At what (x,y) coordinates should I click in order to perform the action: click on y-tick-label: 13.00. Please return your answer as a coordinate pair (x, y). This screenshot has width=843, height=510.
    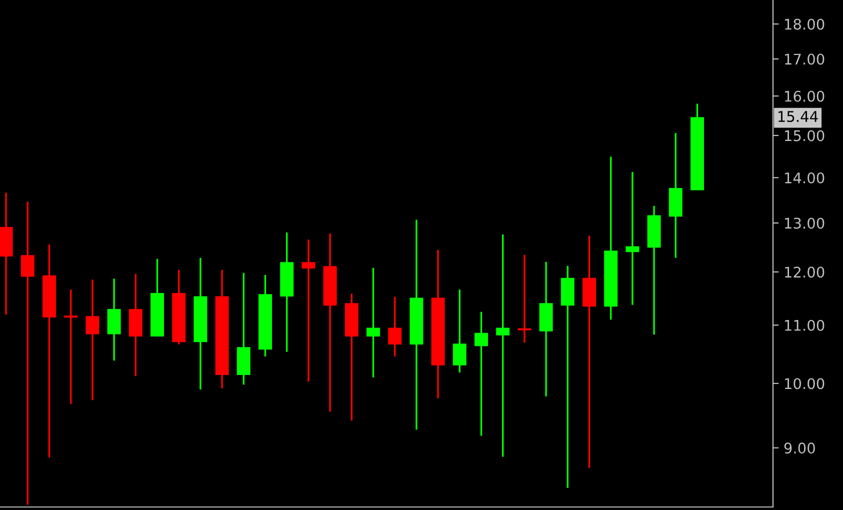
    Looking at the image, I should click on (804, 223).